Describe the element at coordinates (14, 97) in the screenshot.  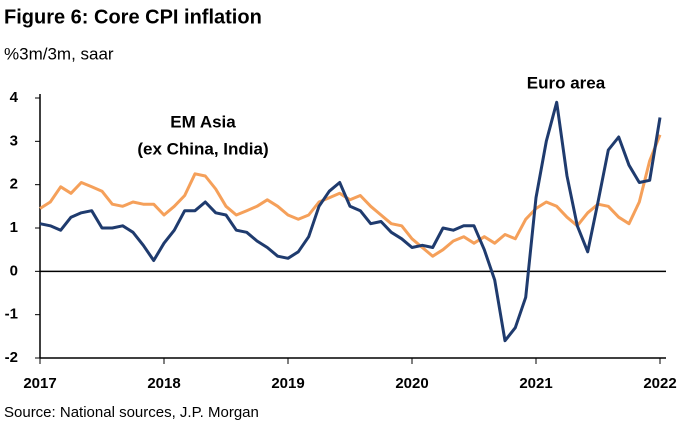
I see `y-tick-label: 4` at that location.